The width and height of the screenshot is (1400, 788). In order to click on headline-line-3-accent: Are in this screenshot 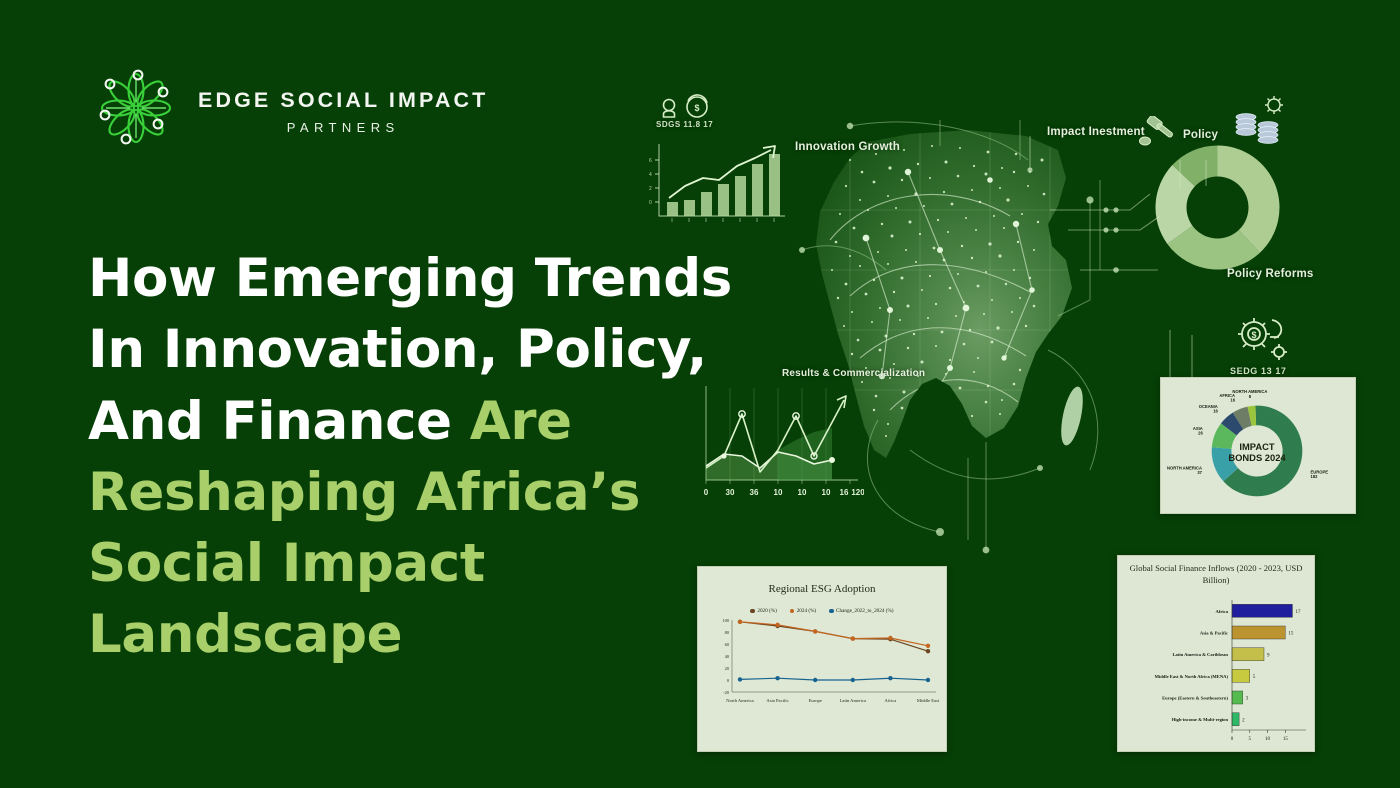, I will do `click(520, 421)`.